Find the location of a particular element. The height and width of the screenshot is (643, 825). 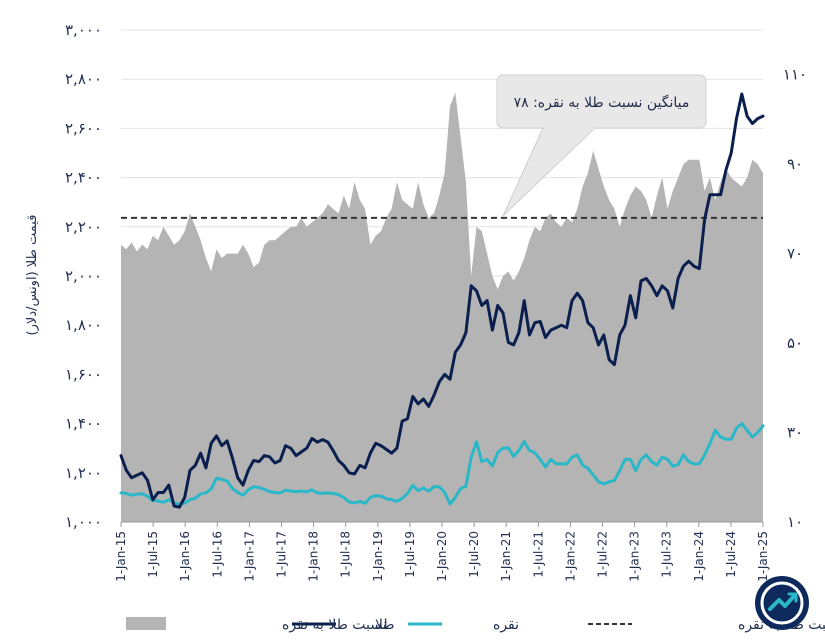

left-axis-tick: ۱,۴۰۰ is located at coordinates (83, 424).